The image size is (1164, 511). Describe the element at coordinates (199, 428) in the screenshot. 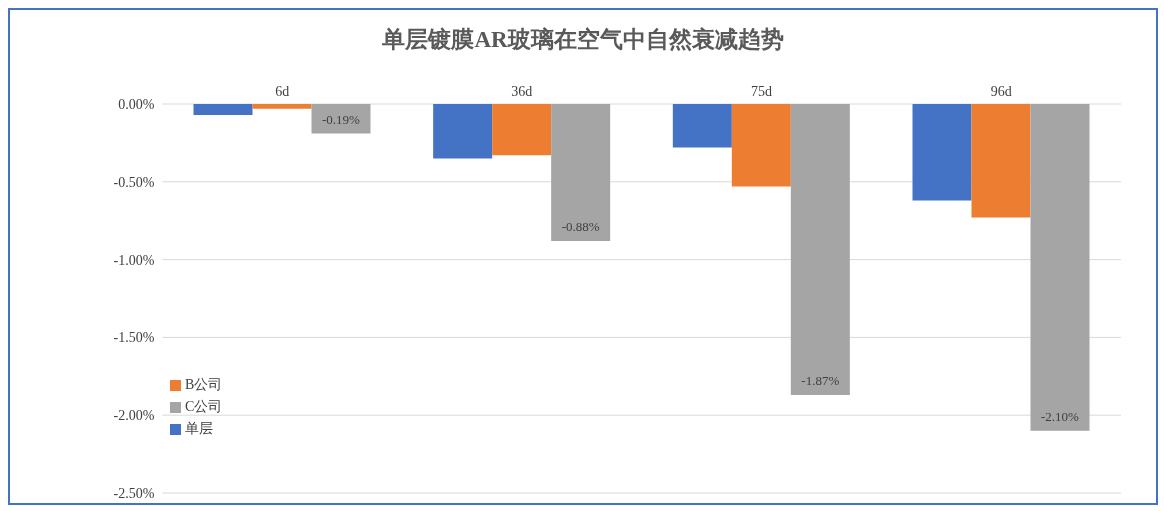

I see `legend-label: 单层` at that location.